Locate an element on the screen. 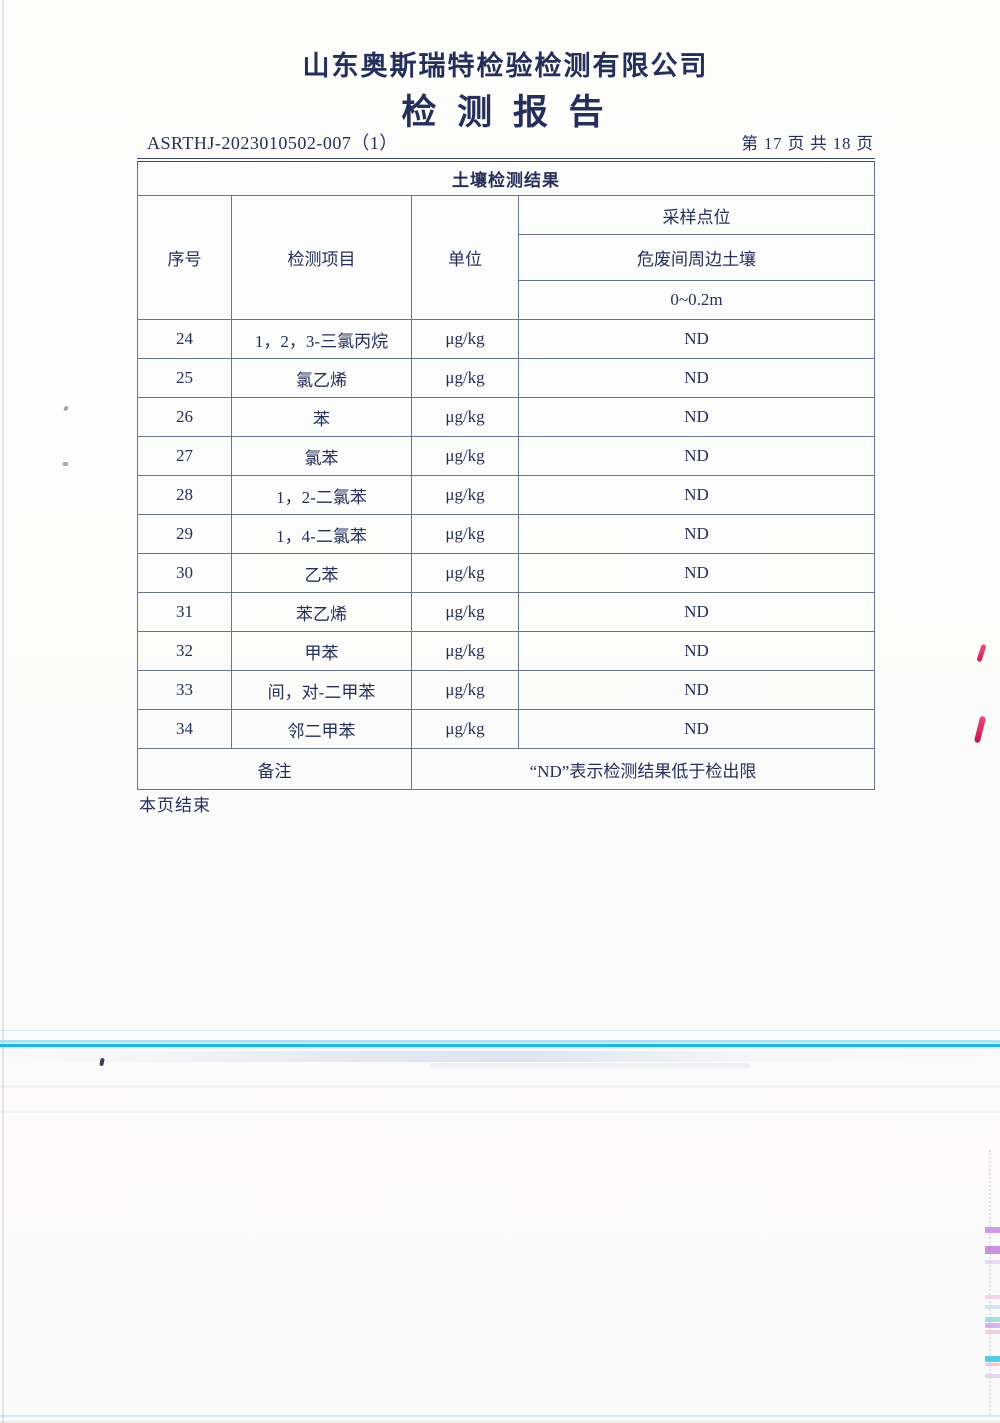 This screenshot has width=1000, height=1423. table-title-row: 土壤检测结果 is located at coordinates (506, 177).